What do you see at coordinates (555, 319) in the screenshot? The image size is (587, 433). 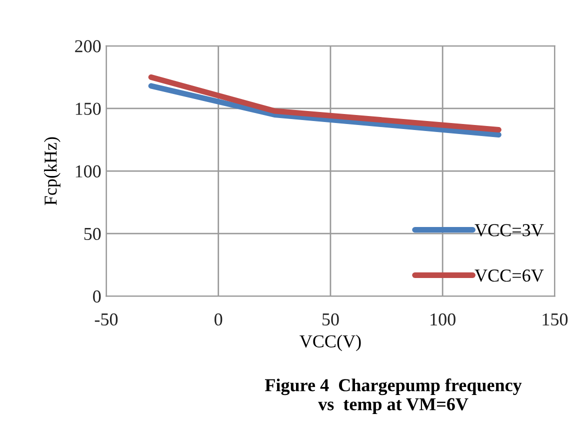 I see `x-tick-label: 150` at bounding box center [555, 319].